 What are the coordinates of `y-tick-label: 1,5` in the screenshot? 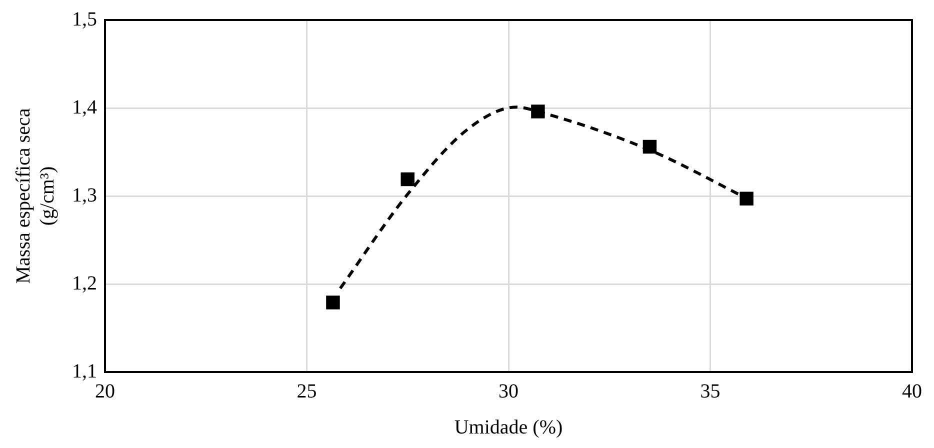 It's located at (84, 19).